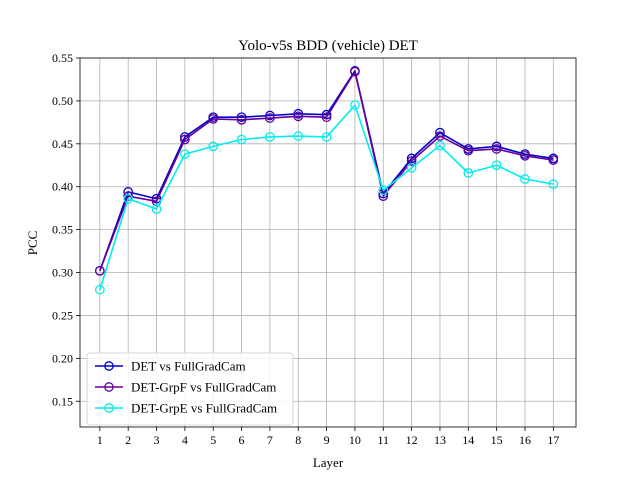 Image resolution: width=640 pixels, height=480 pixels. I want to click on x-tick-label: 5, so click(213, 440).